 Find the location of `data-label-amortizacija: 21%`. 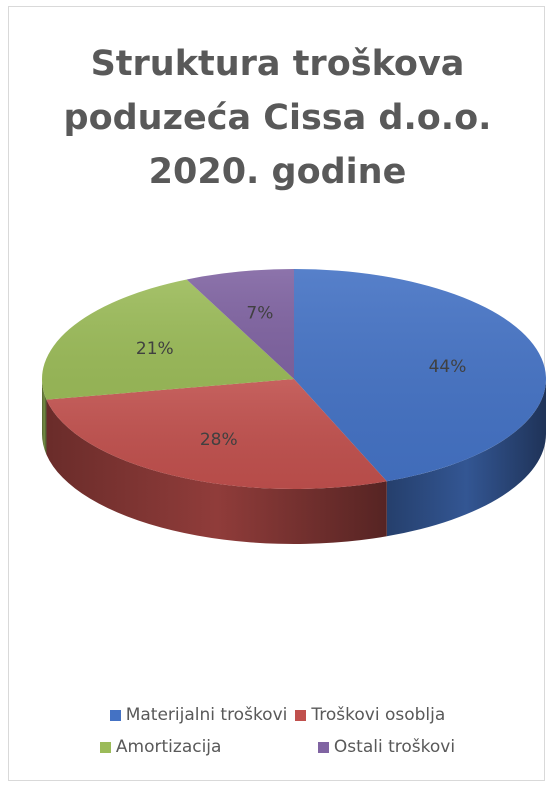

data-label-amortizacija: 21% is located at coordinates (155, 349).